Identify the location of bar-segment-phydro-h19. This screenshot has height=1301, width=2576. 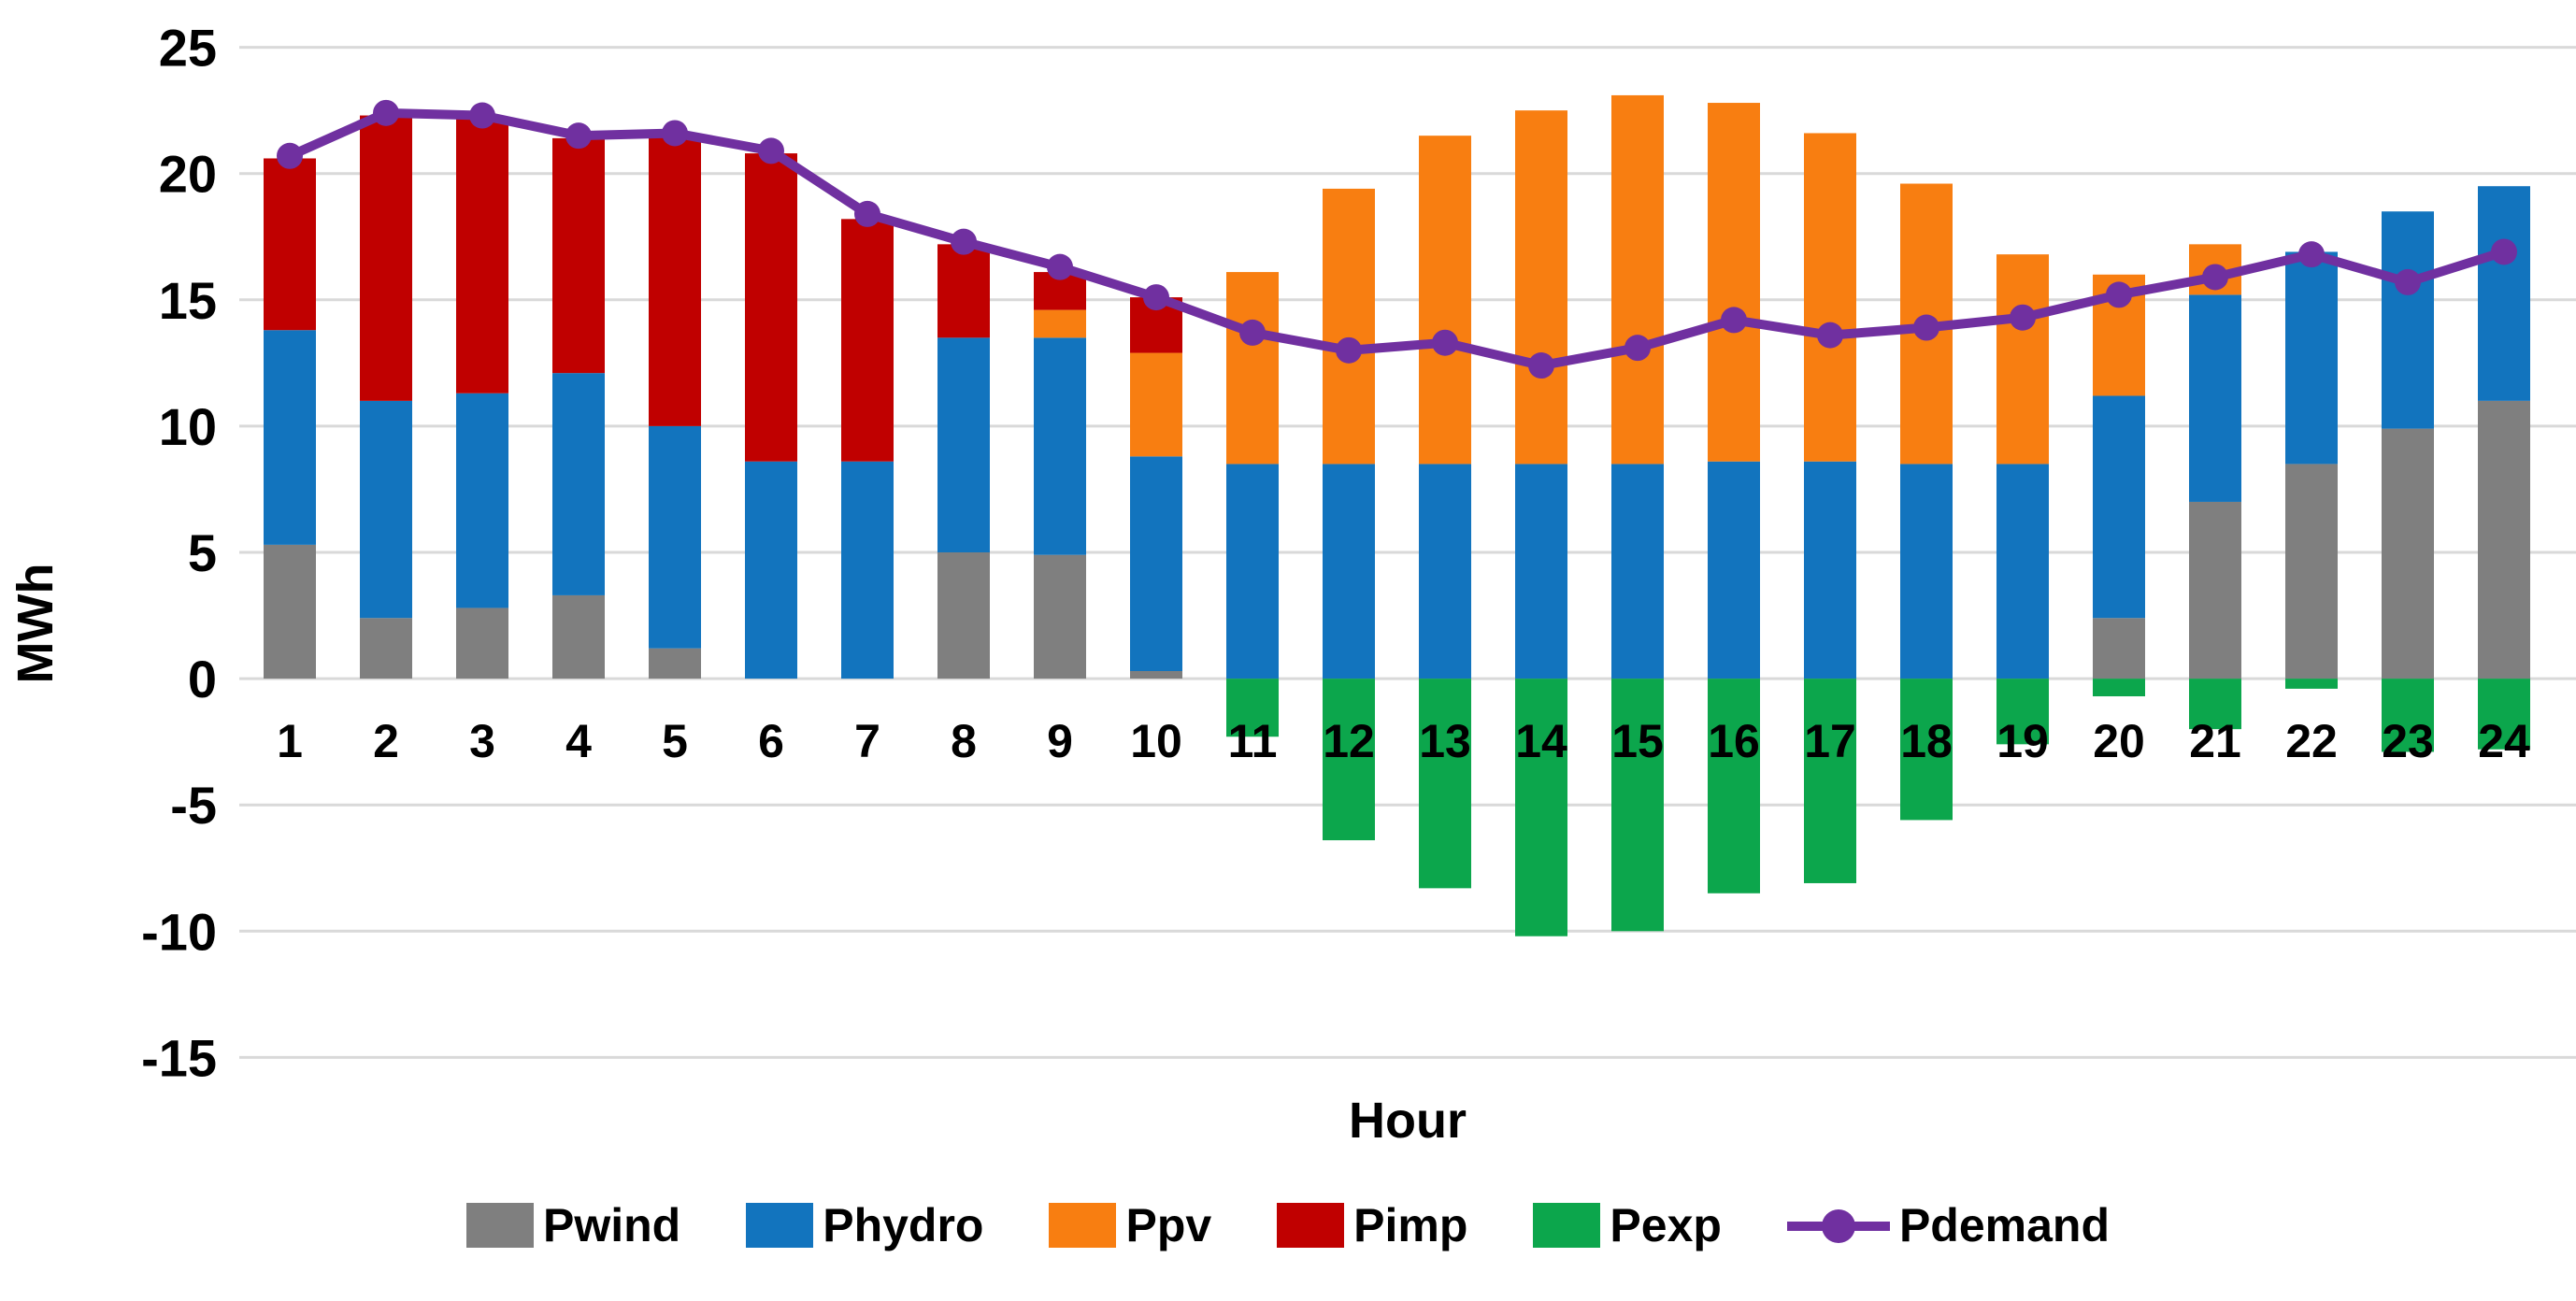
(2022, 571).